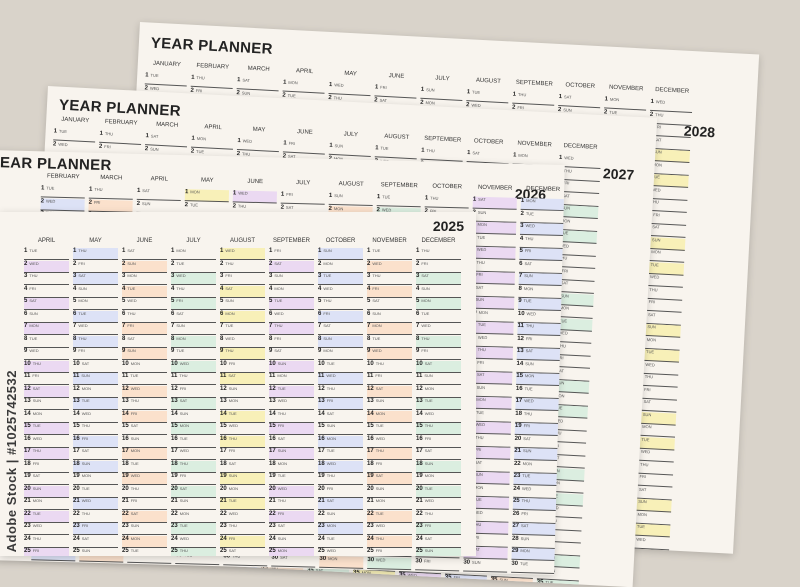 This screenshot has height=587, width=800. I want to click on year-label-2025: 2025, so click(448, 226).